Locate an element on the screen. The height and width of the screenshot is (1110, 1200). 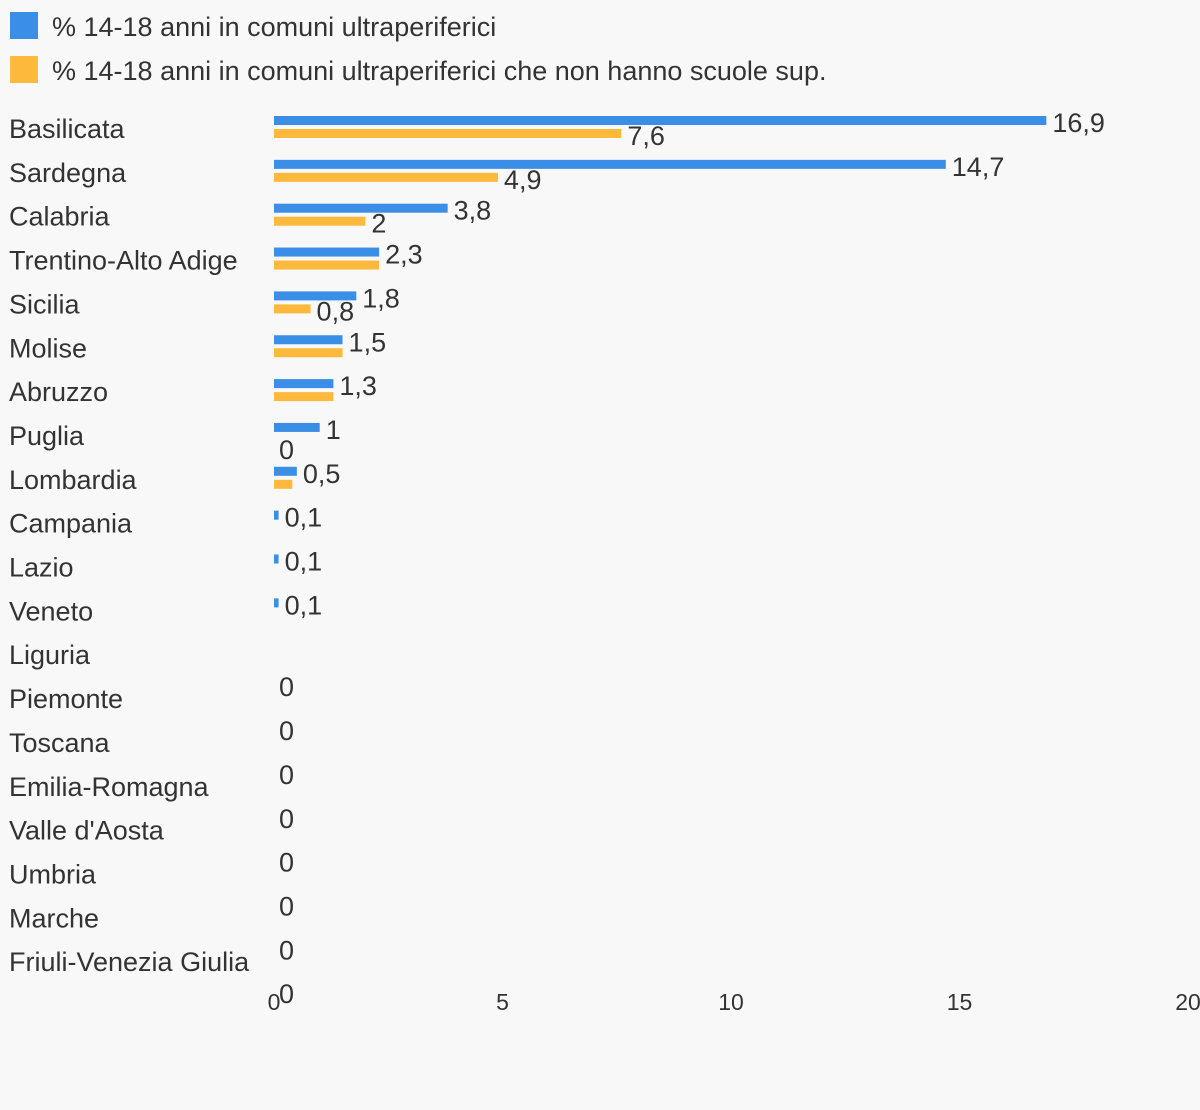
data-label-series-2: 0,8 is located at coordinates (336, 311).